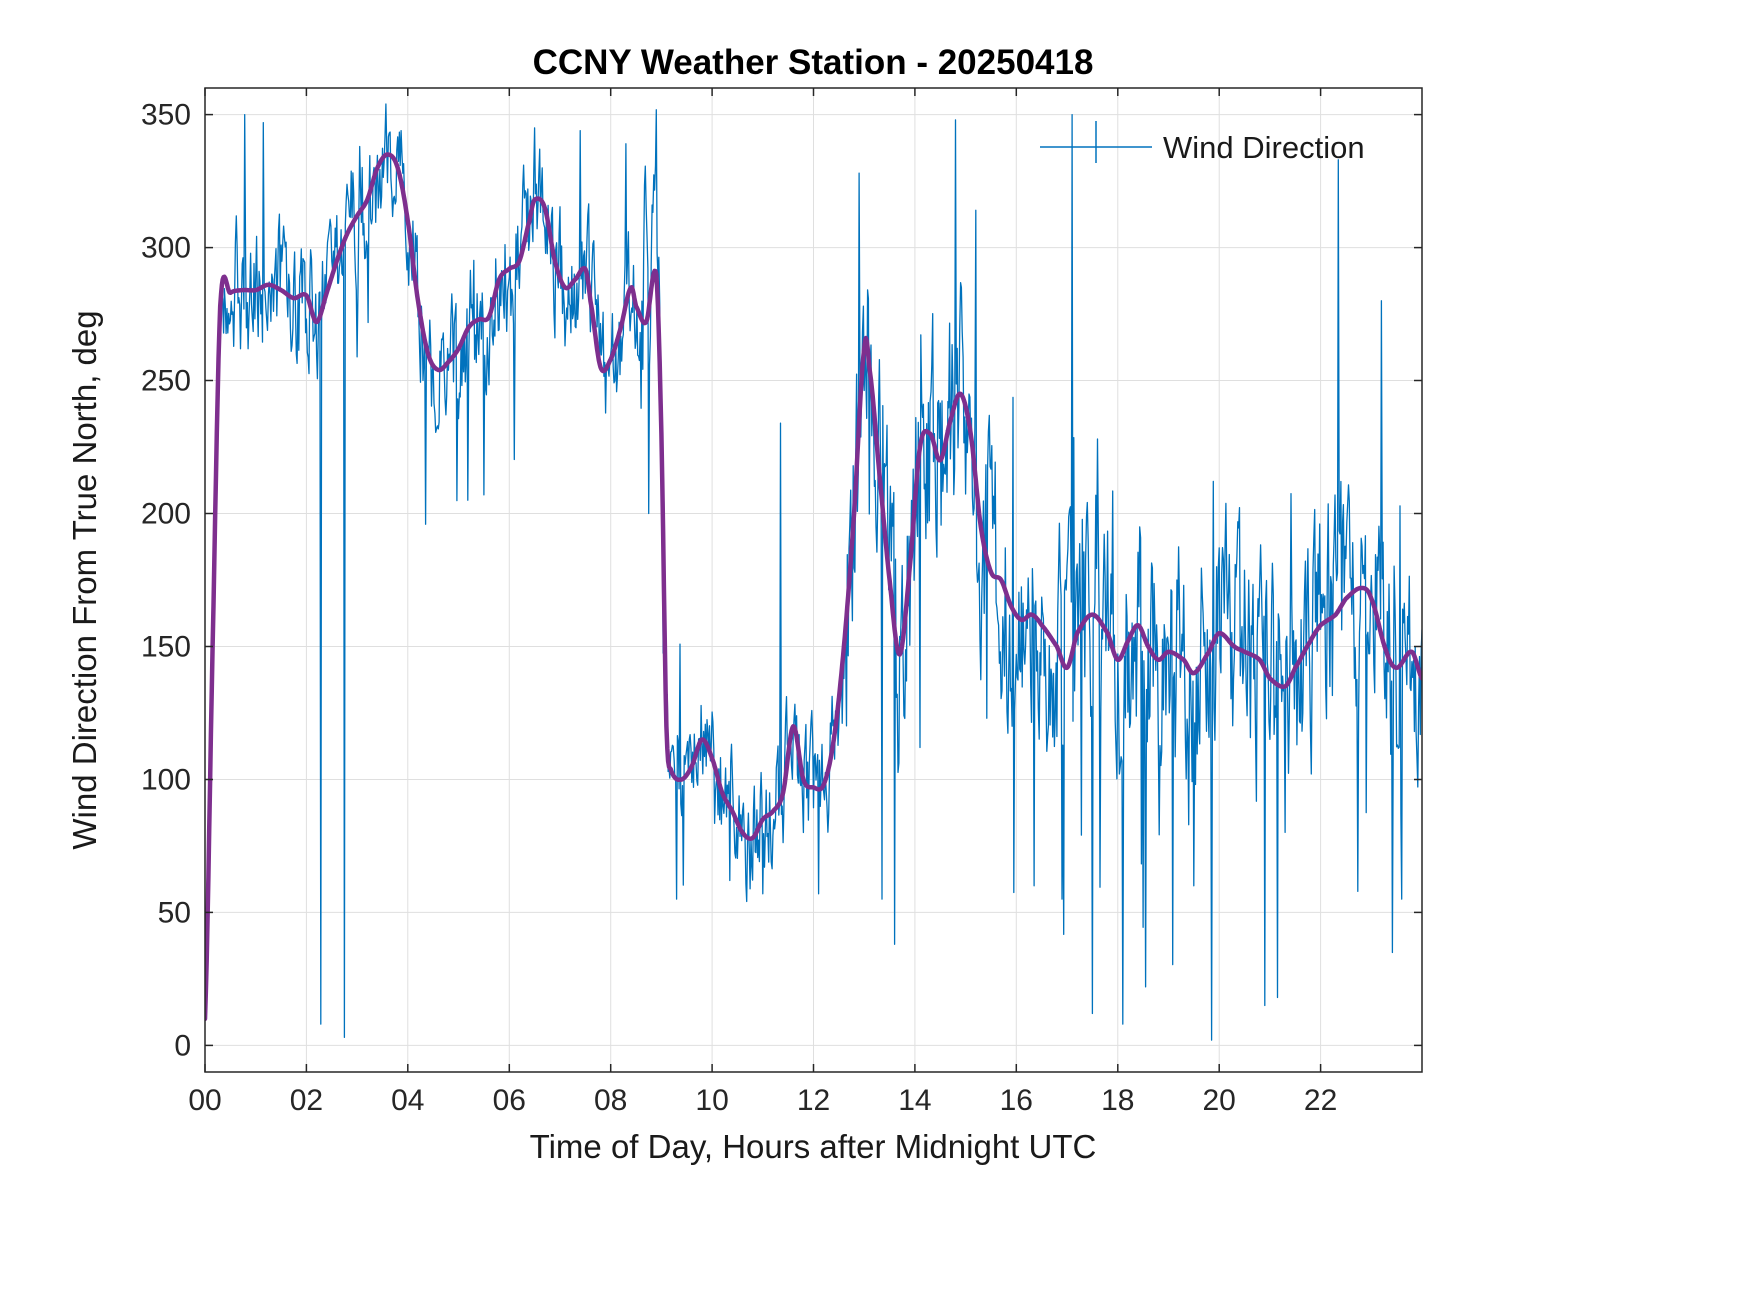  I want to click on y-axis-label: Wind Direction From True North, deg, so click(84, 579).